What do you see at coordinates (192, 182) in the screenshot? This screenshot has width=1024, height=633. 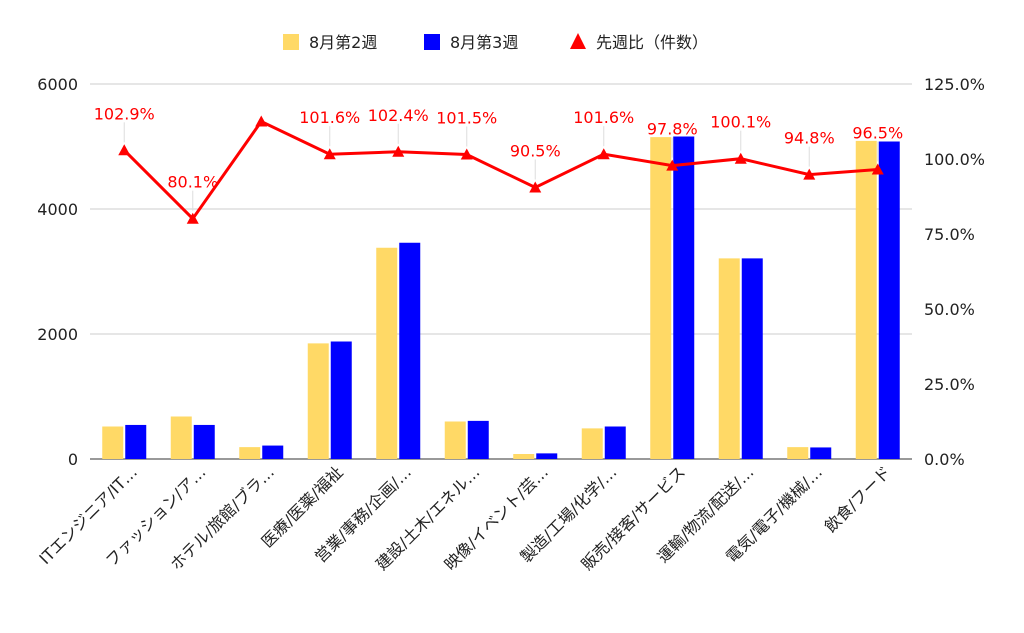 I see `ratio-data-label: 80.1%` at bounding box center [192, 182].